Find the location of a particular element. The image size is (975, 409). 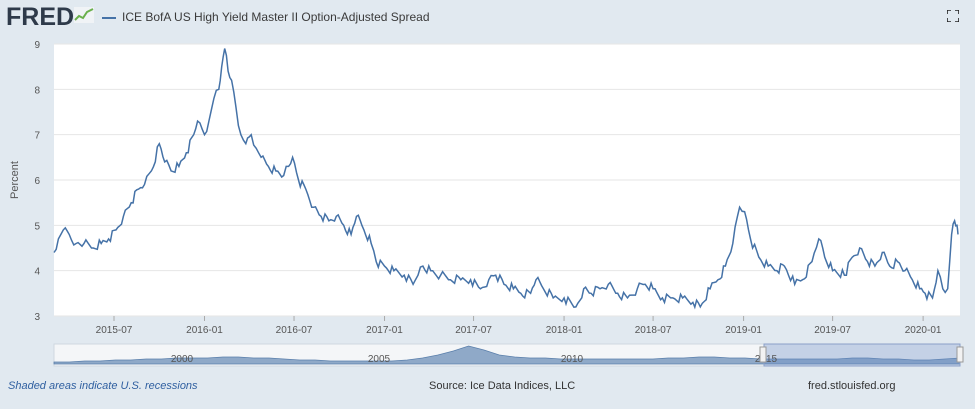

navigator-handle-left is located at coordinates (763, 354).